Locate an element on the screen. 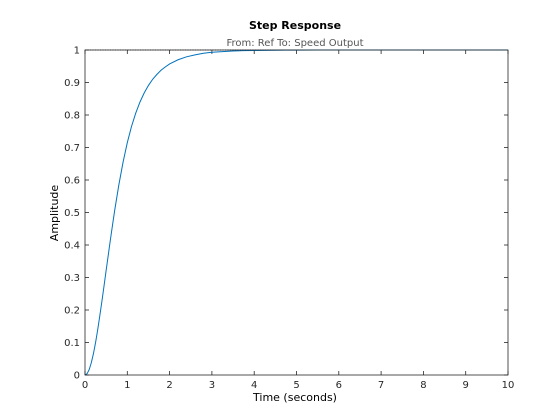 Image resolution: width=560 pixels, height=420 pixels. x-tick-label: 1 is located at coordinates (127, 385).